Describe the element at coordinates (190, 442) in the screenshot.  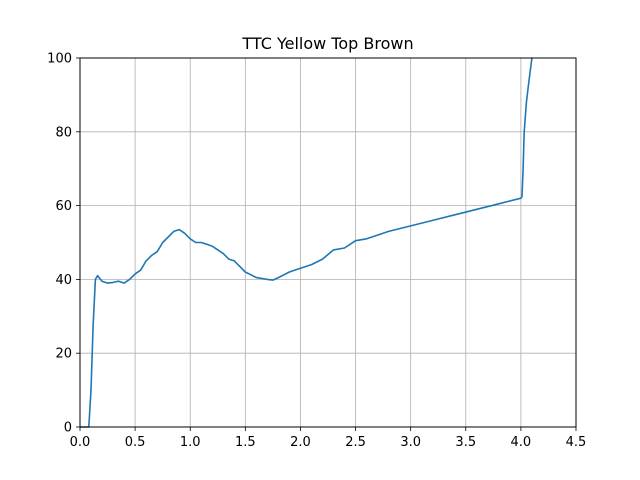
I see `x-tick-label: 1.0` at that location.